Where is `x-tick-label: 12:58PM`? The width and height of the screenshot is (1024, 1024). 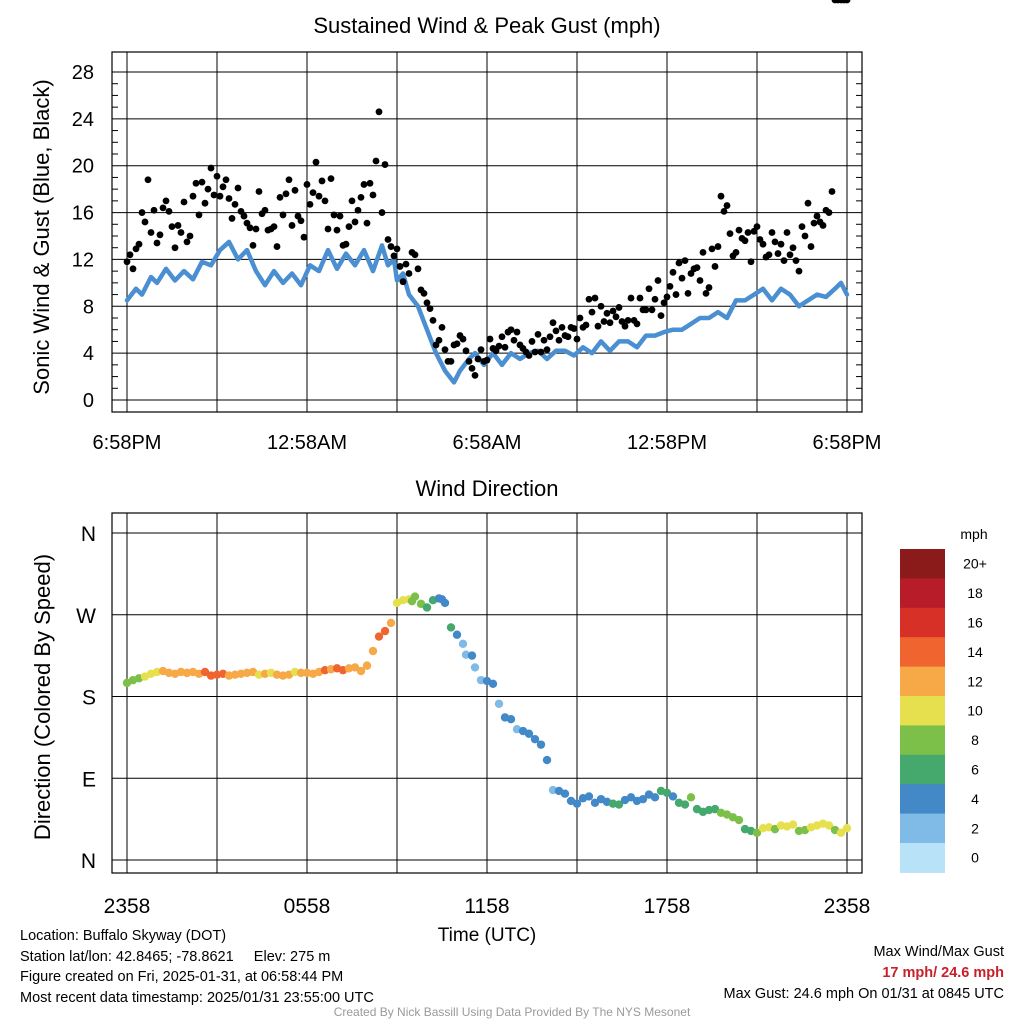
x-tick-label: 12:58PM is located at coordinates (667, 443).